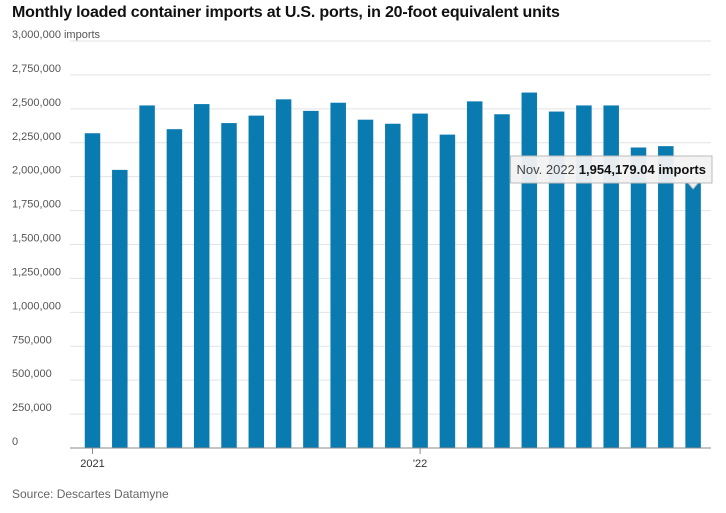 The height and width of the screenshot is (513, 726). I want to click on y-tick-label: 2,000,000, so click(36, 171).